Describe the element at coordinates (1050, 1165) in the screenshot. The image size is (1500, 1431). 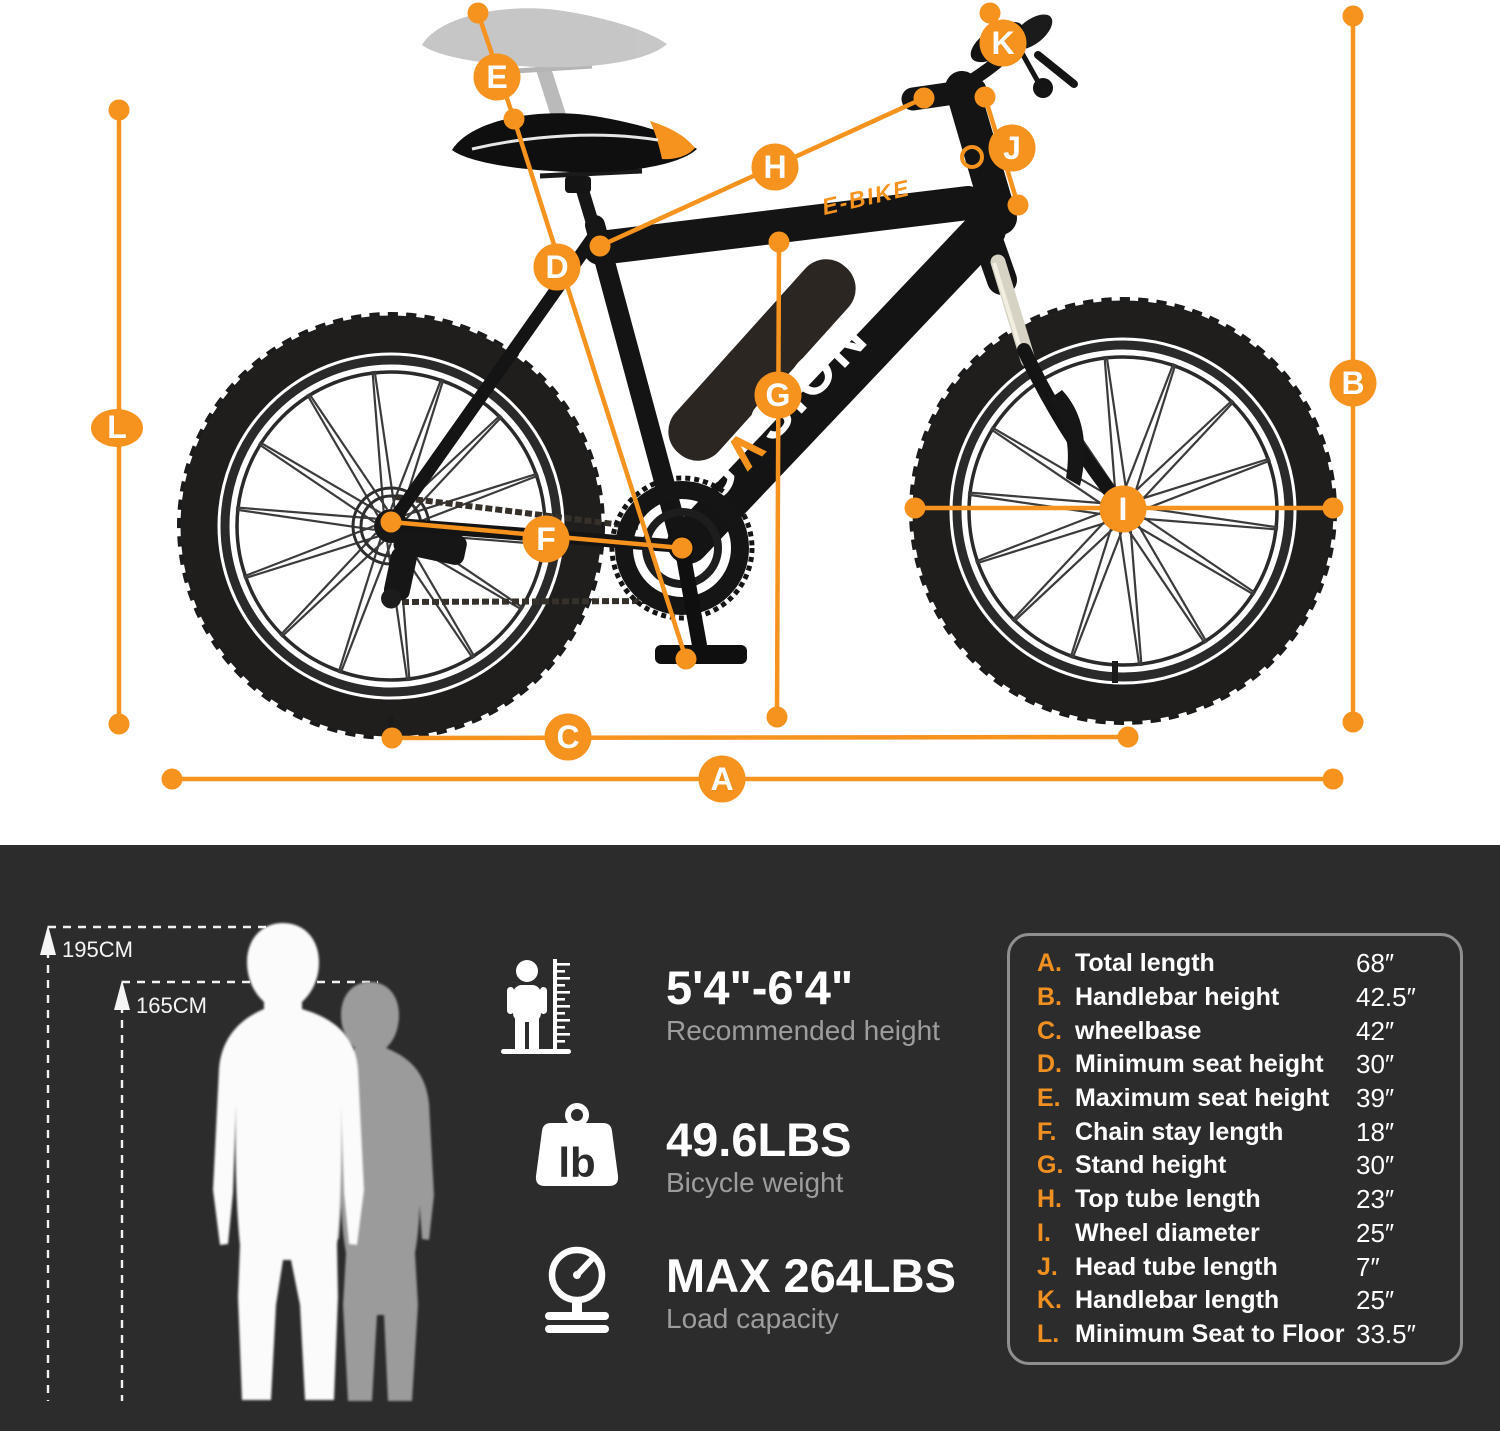
I see `row-key: G.` at that location.